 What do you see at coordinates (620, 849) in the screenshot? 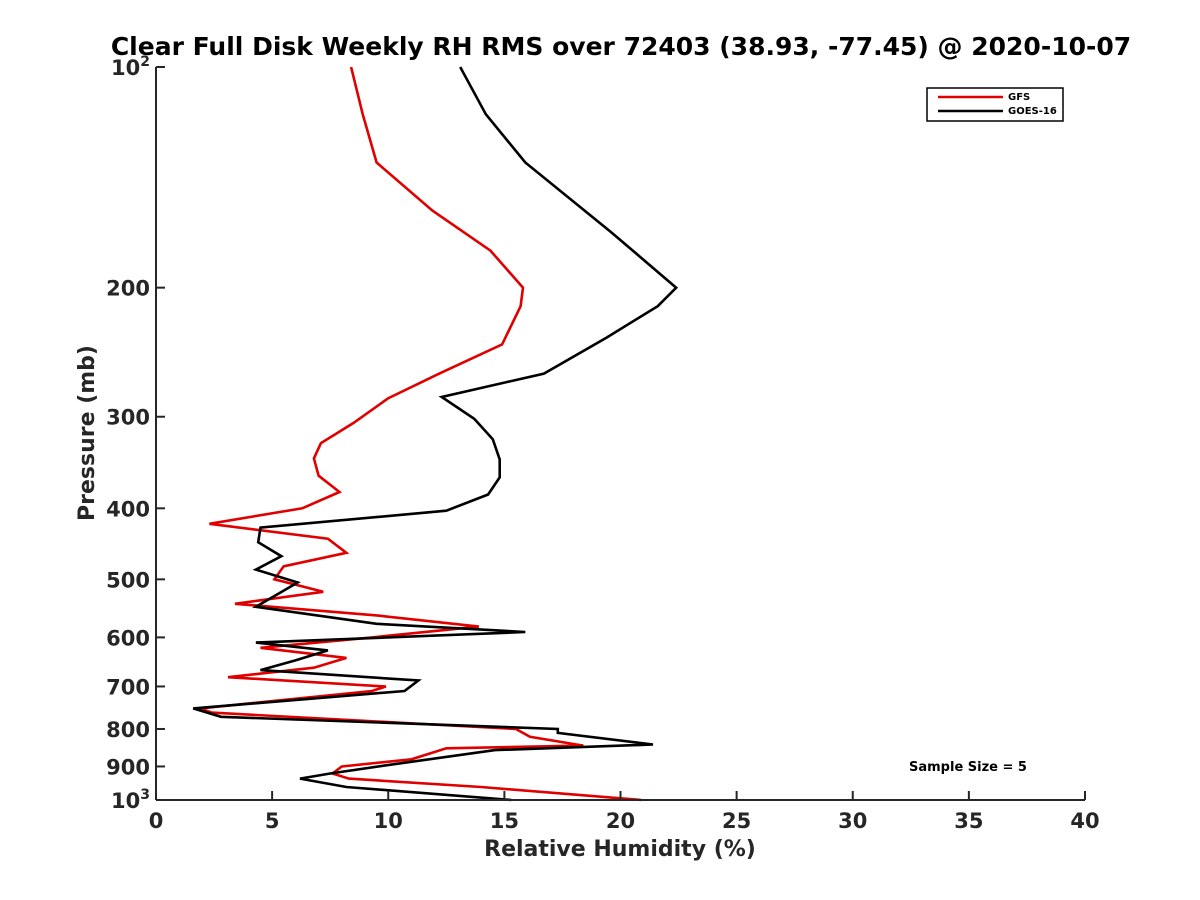
I see `x-axis-label: Relative Humidity (%)` at bounding box center [620, 849].